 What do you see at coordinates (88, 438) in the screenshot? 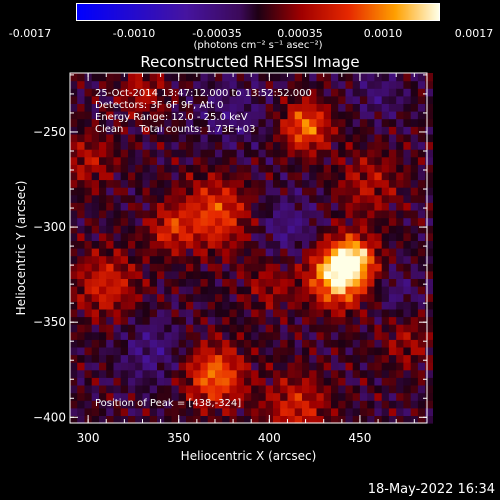
I see `x-tick-label: 300` at bounding box center [88, 438].